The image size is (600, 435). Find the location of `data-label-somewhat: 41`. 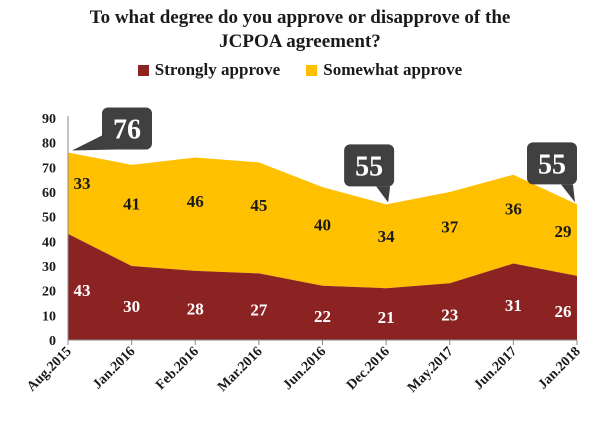

data-label-somewhat: 41 is located at coordinates (131, 203).